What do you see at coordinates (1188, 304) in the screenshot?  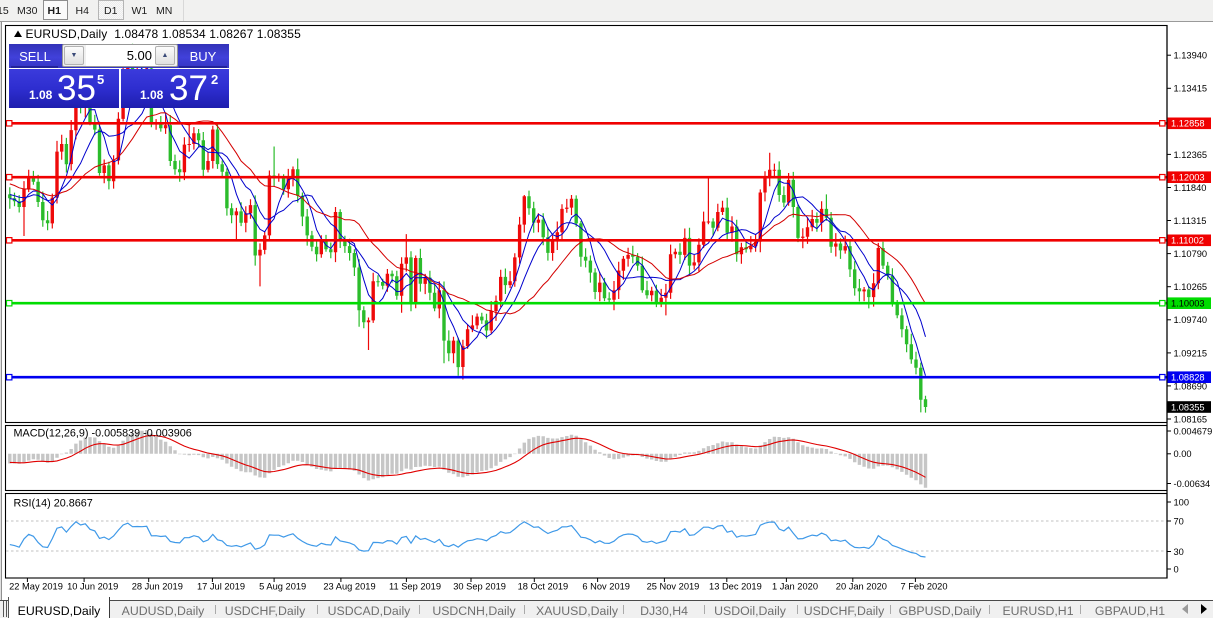 I see `svg-text: 1.10003` at bounding box center [1188, 304].